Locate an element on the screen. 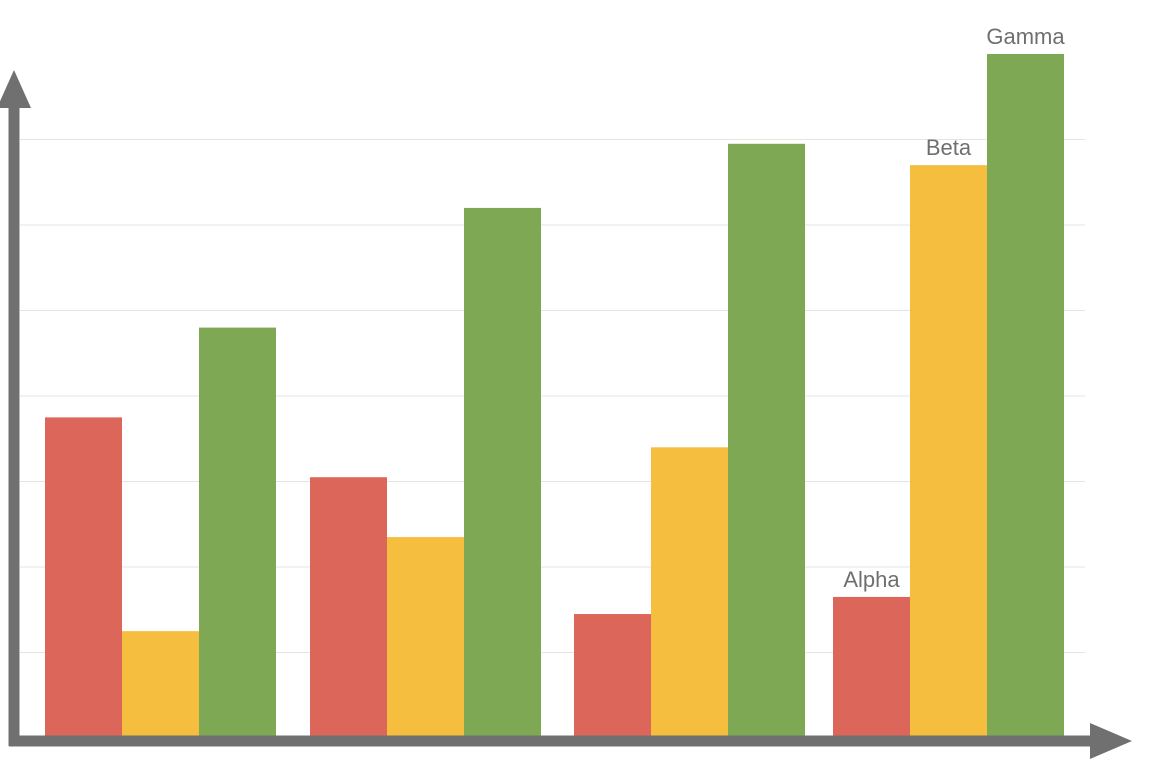 The height and width of the screenshot is (760, 1170). x-axis-arrow-icon is located at coordinates (1111, 741).